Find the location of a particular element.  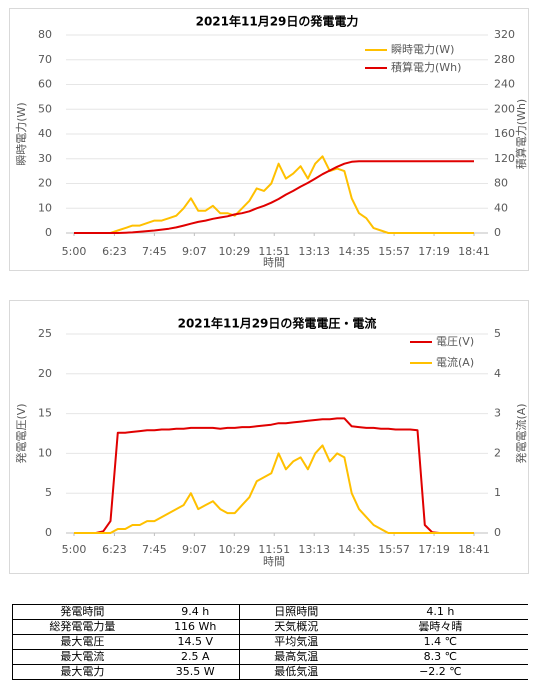

table-value: 曇時々晴 is located at coordinates (440, 627).